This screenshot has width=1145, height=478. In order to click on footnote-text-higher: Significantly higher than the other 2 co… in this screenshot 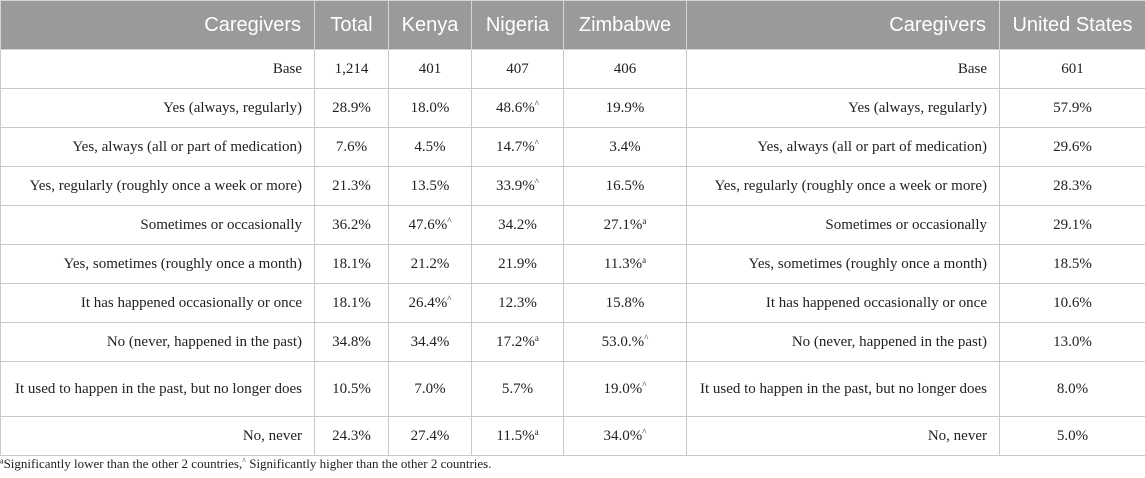, I will do `click(368, 463)`.